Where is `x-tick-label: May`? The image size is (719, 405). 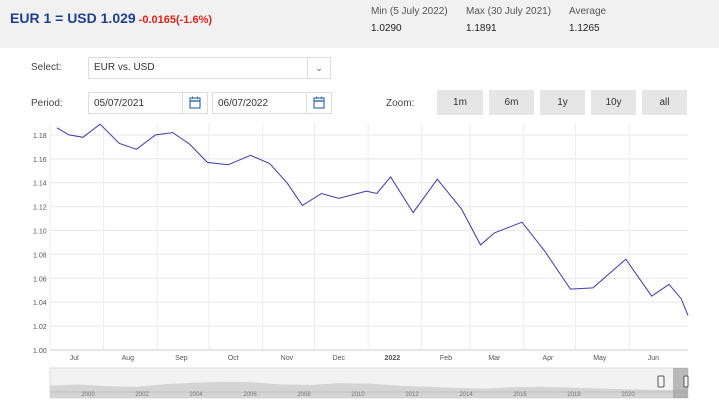 x-tick-label: May is located at coordinates (600, 358).